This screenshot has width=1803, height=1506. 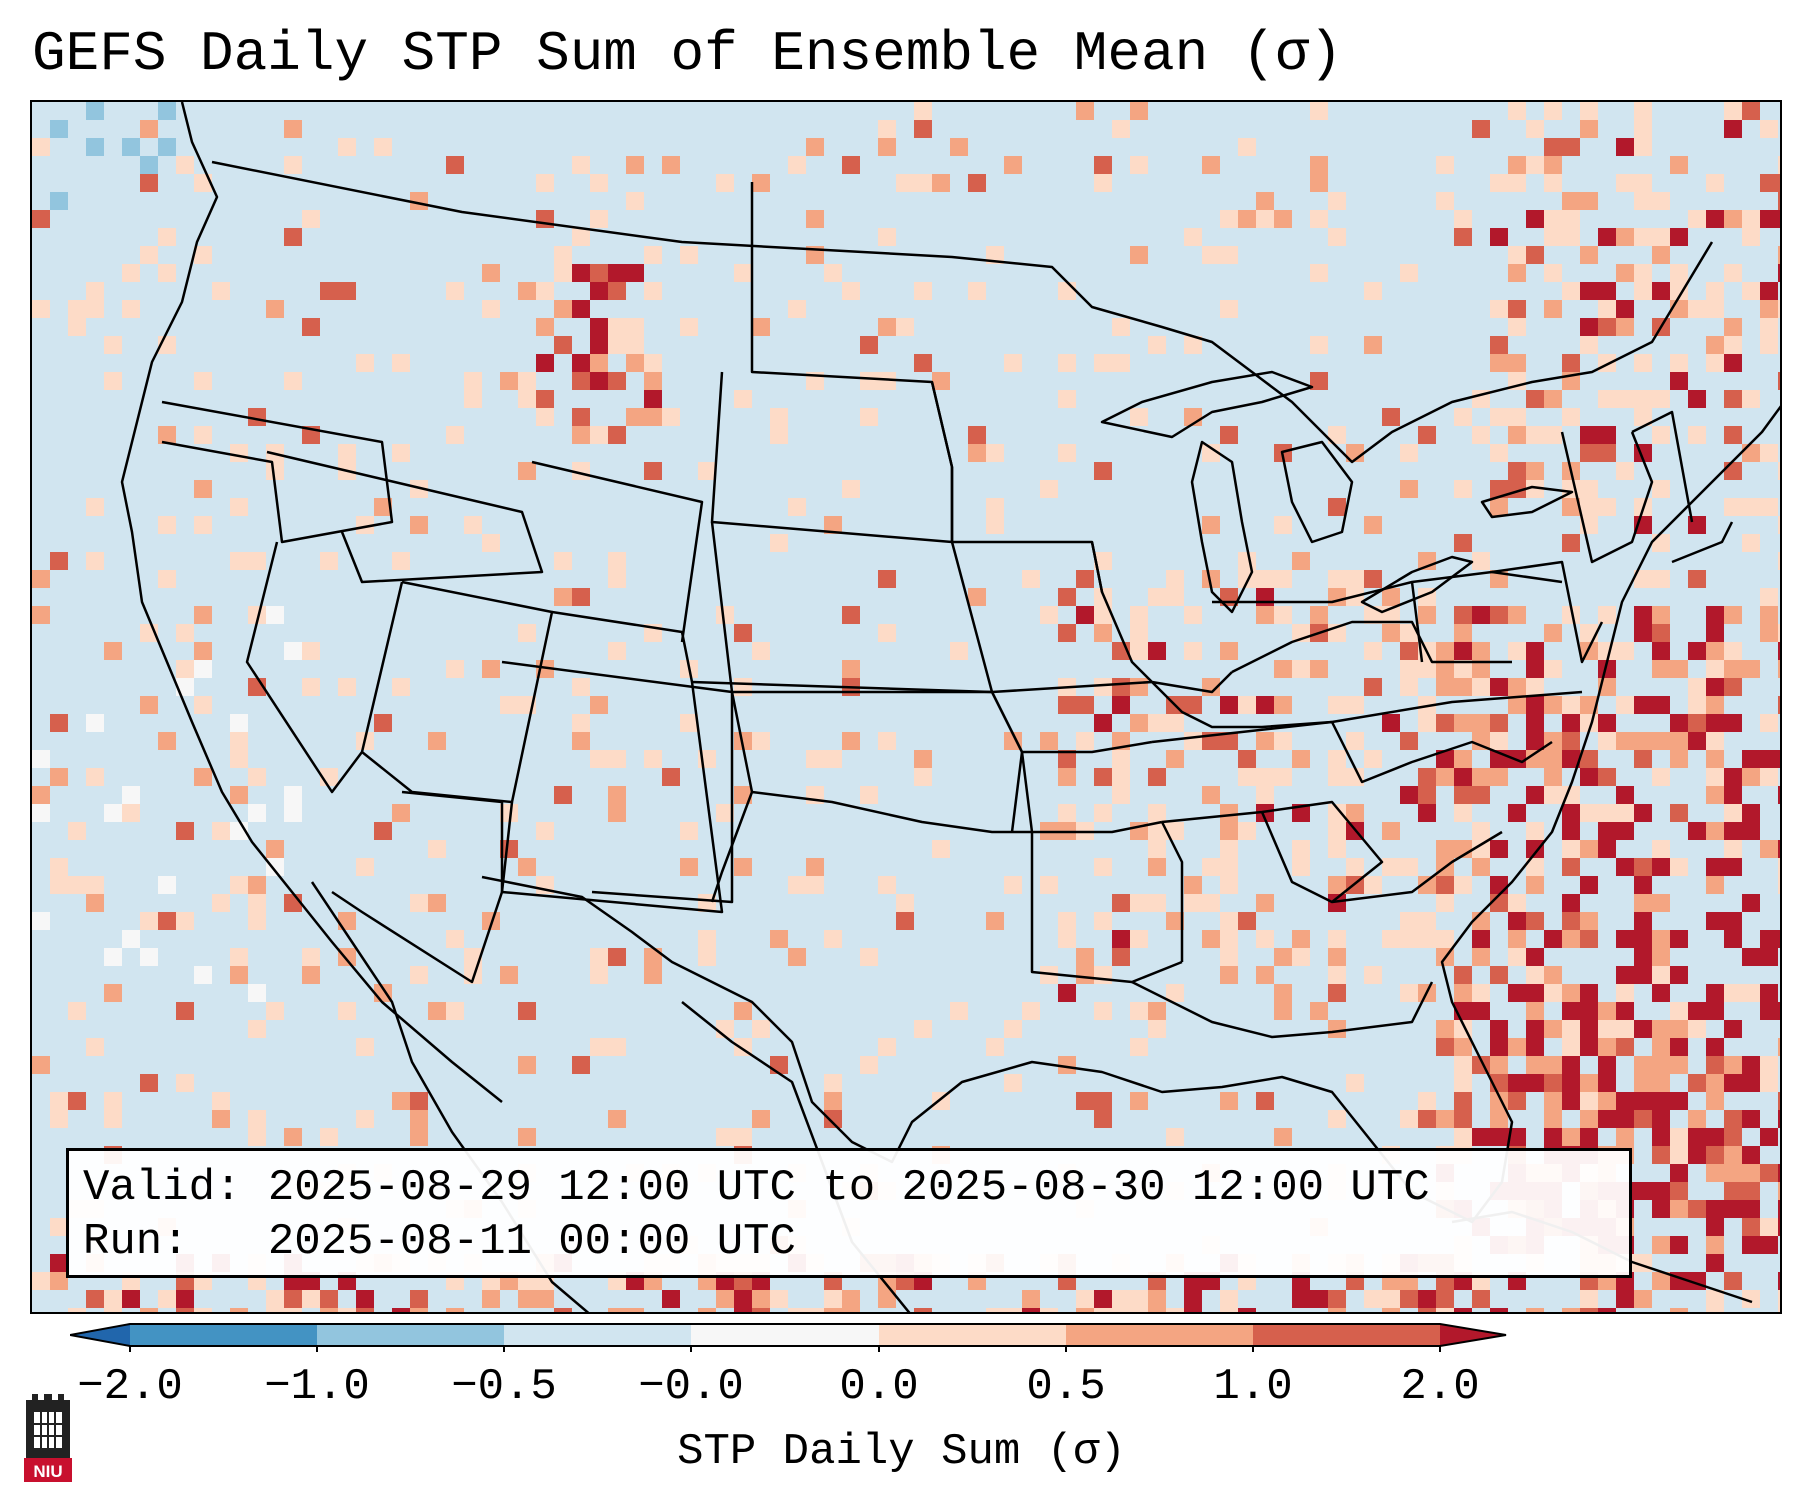 I want to click on run-time-text: Run: 2025-08-11 00:00 UTC, so click(x=439, y=1242).